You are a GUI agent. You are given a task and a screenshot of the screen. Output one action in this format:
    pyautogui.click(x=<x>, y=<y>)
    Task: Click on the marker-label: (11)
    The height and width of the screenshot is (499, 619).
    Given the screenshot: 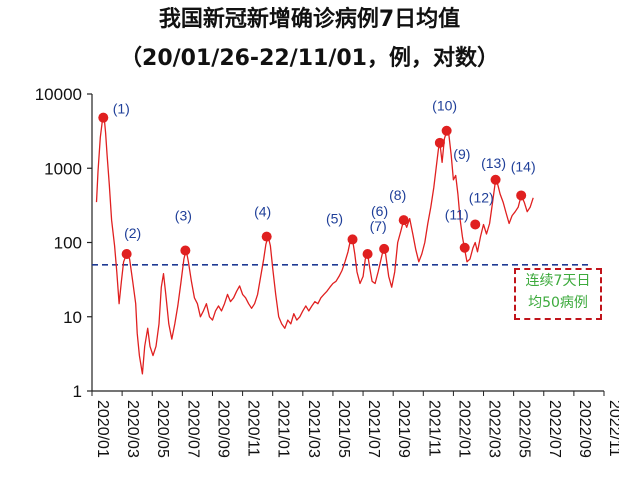 What is the action you would take?
    pyautogui.click(x=457, y=215)
    